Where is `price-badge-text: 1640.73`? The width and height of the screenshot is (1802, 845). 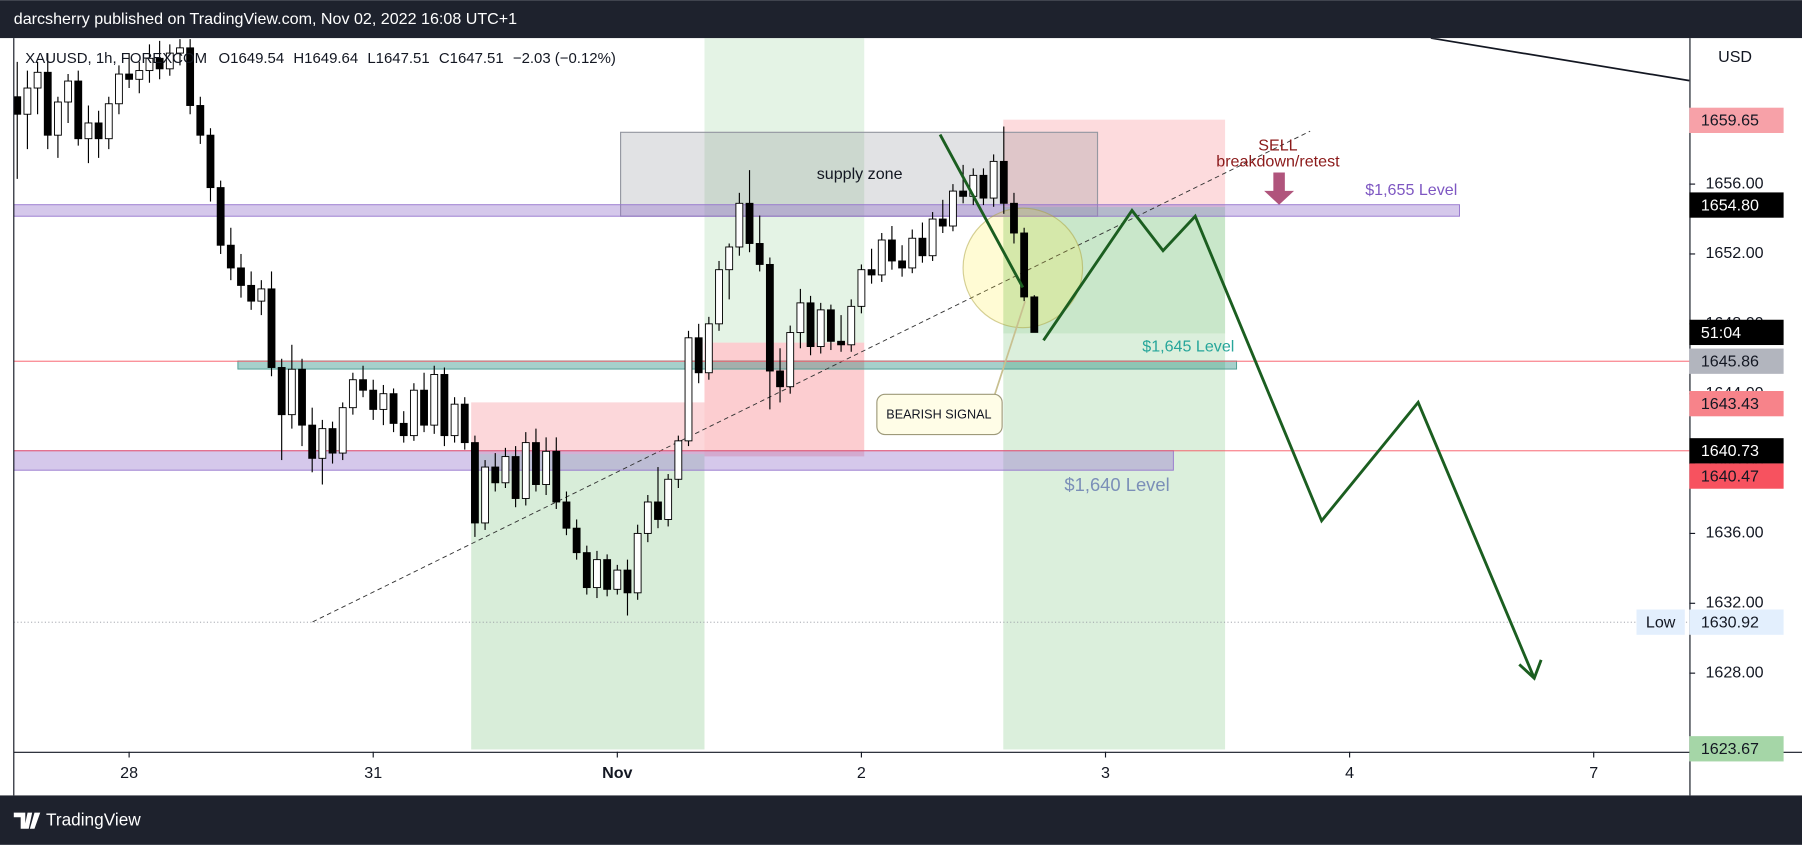
price-badge-text: 1640.73 is located at coordinates (1730, 451).